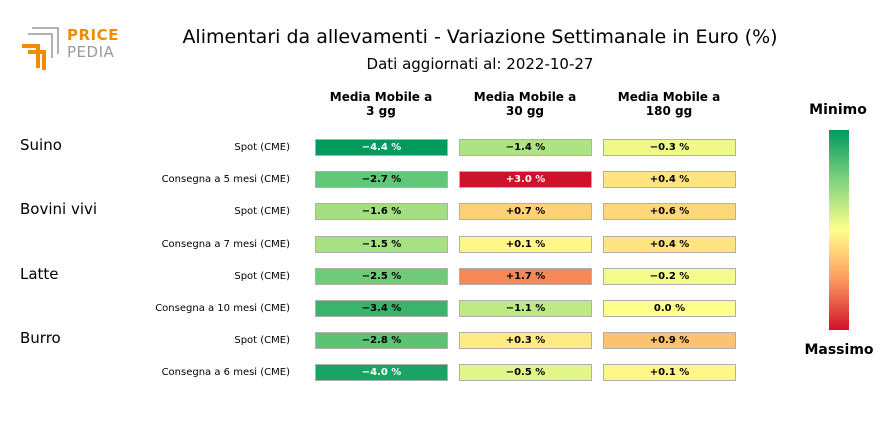  Describe the element at coordinates (525, 212) in the screenshot. I see `heatmap-cell: +0.7 %` at that location.